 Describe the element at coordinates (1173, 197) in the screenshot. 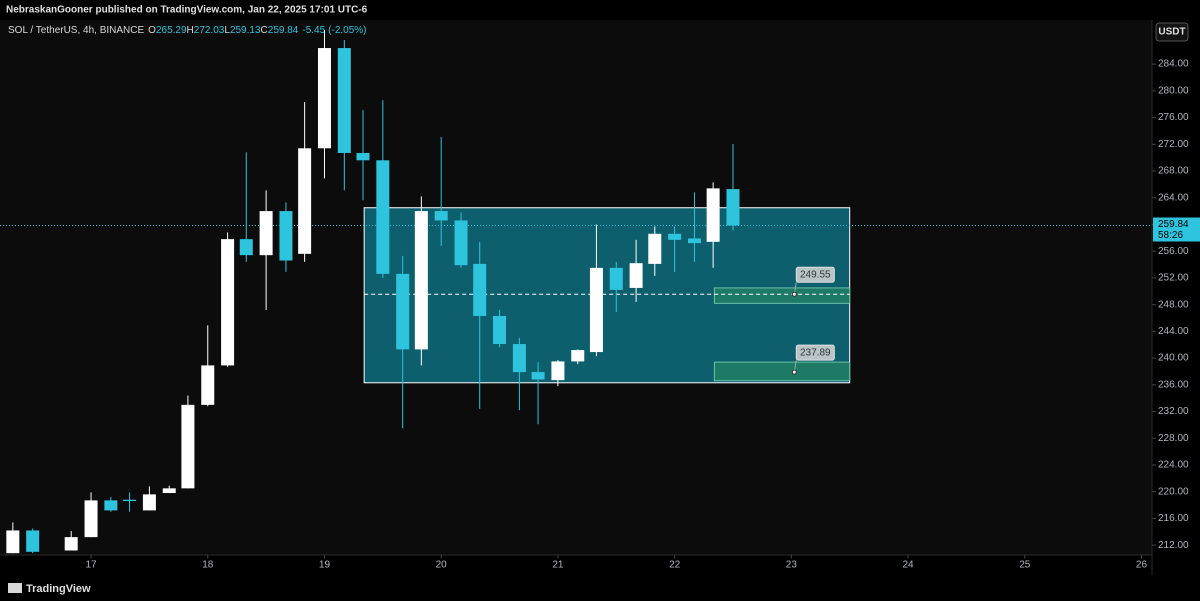

I see `y-tick-label: 264.00` at that location.